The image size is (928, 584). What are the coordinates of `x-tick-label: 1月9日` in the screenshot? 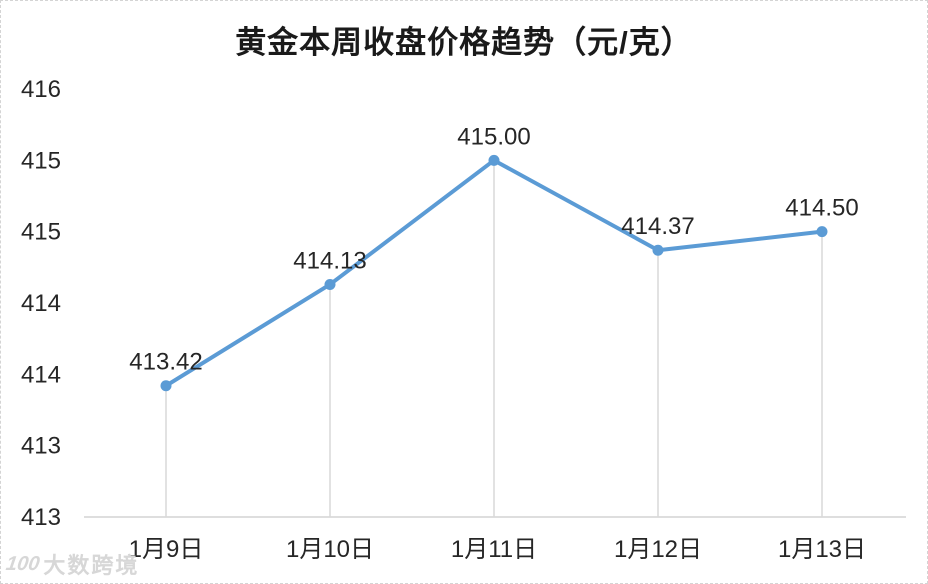 It's located at (166, 549).